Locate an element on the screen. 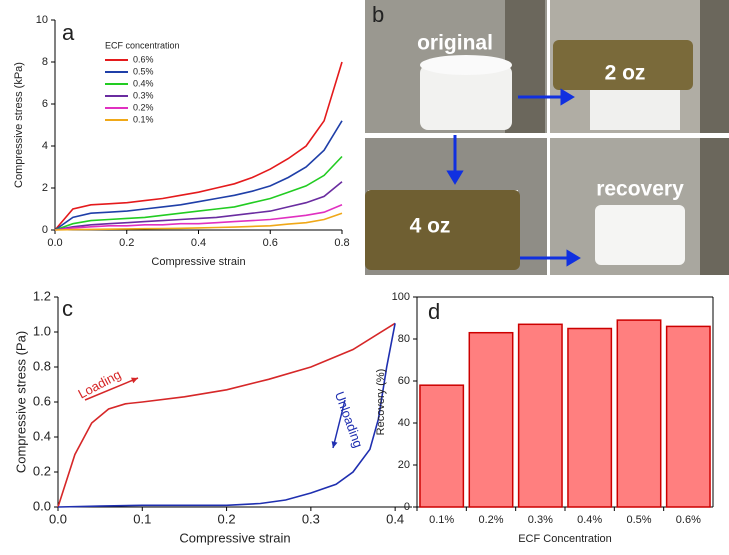 The width and height of the screenshot is (729, 555). y-tick-label: 0.4 is located at coordinates (42, 435).